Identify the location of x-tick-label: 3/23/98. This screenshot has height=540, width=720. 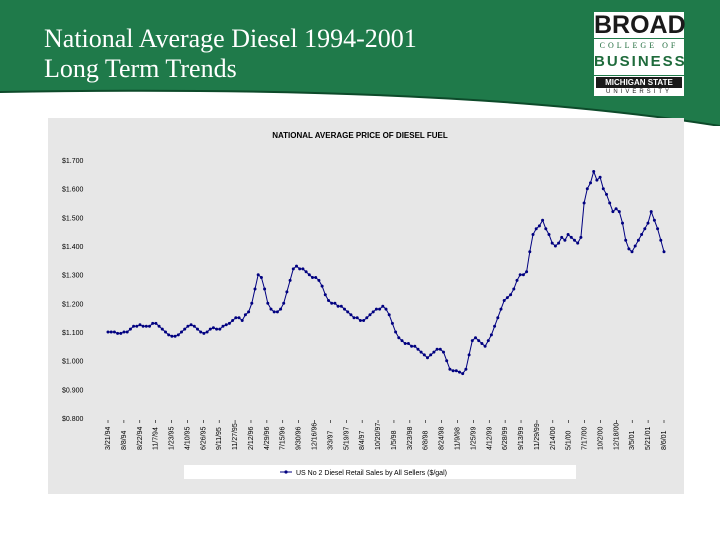
(410, 438).